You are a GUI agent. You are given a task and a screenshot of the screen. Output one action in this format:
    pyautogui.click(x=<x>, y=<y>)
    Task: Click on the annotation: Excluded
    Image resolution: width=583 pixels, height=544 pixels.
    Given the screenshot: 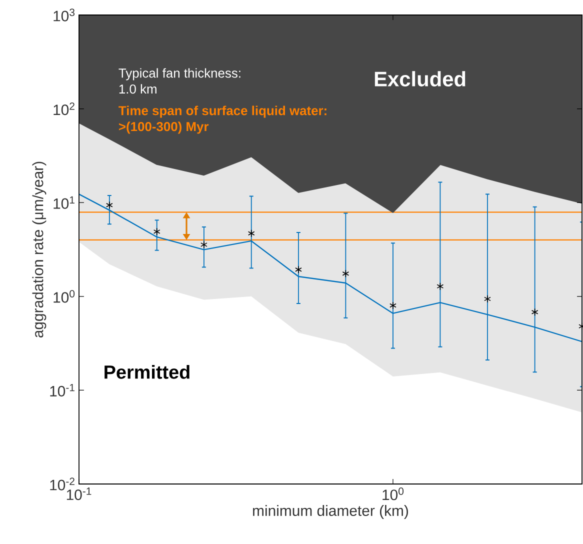 What is the action you would take?
    pyautogui.click(x=420, y=78)
    